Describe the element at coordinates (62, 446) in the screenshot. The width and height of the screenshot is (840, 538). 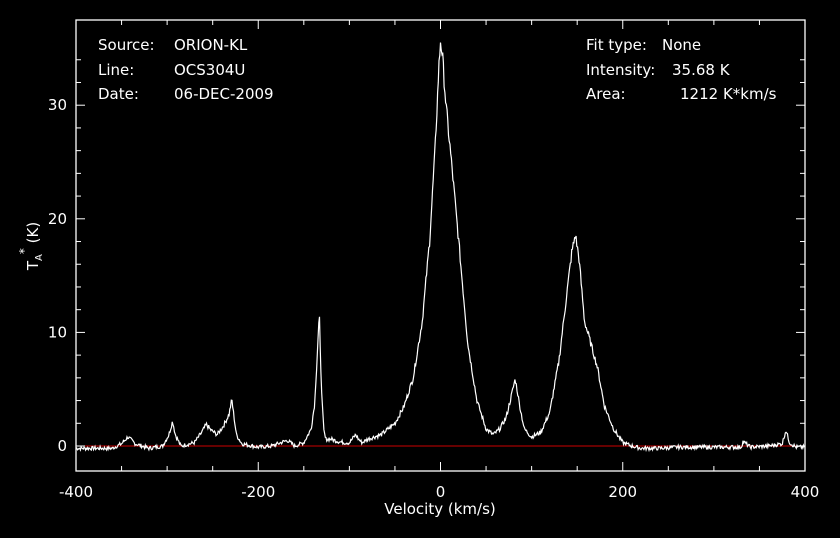
I see `y-tick-label: 0` at that location.